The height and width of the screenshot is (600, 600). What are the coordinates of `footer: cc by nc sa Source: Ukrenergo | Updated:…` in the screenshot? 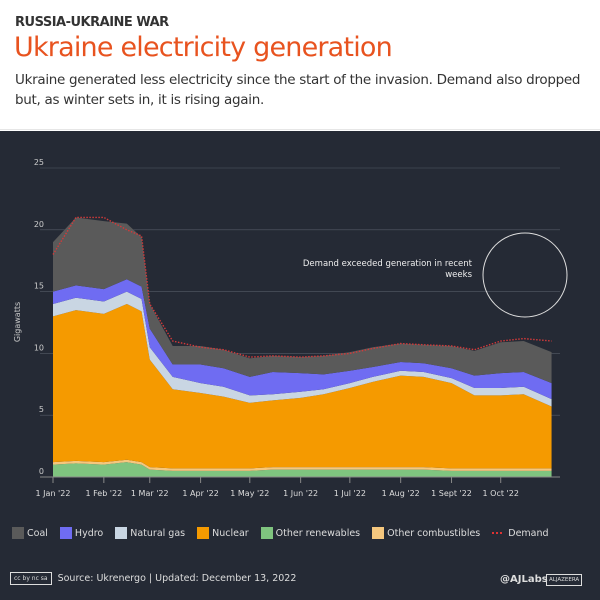 It's located at (153, 578).